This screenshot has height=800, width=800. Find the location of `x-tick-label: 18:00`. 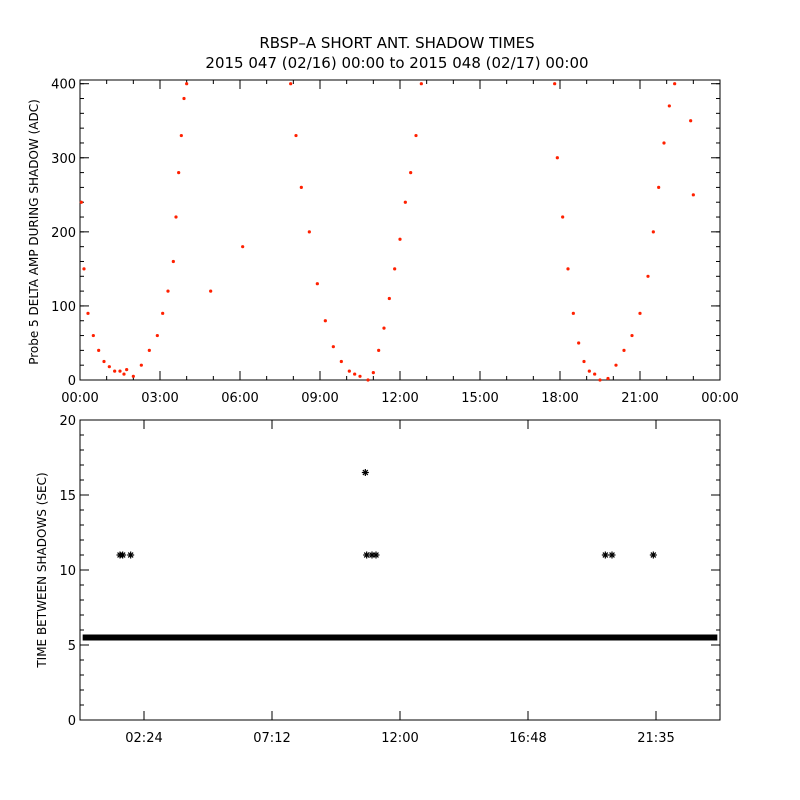

x-tick-label: 18:00 is located at coordinates (559, 398).